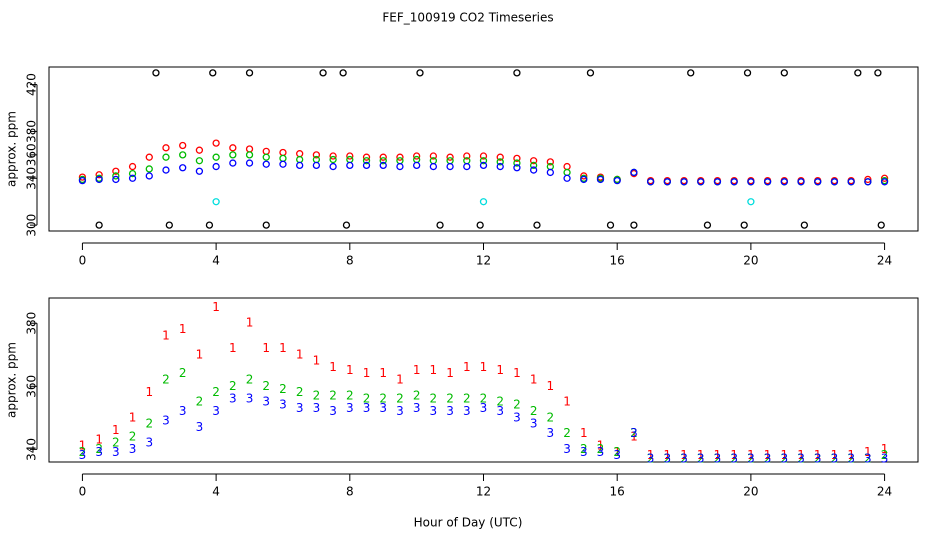  Describe the element at coordinates (884, 261) in the screenshot. I see `x-tick-label: 24` at that location.